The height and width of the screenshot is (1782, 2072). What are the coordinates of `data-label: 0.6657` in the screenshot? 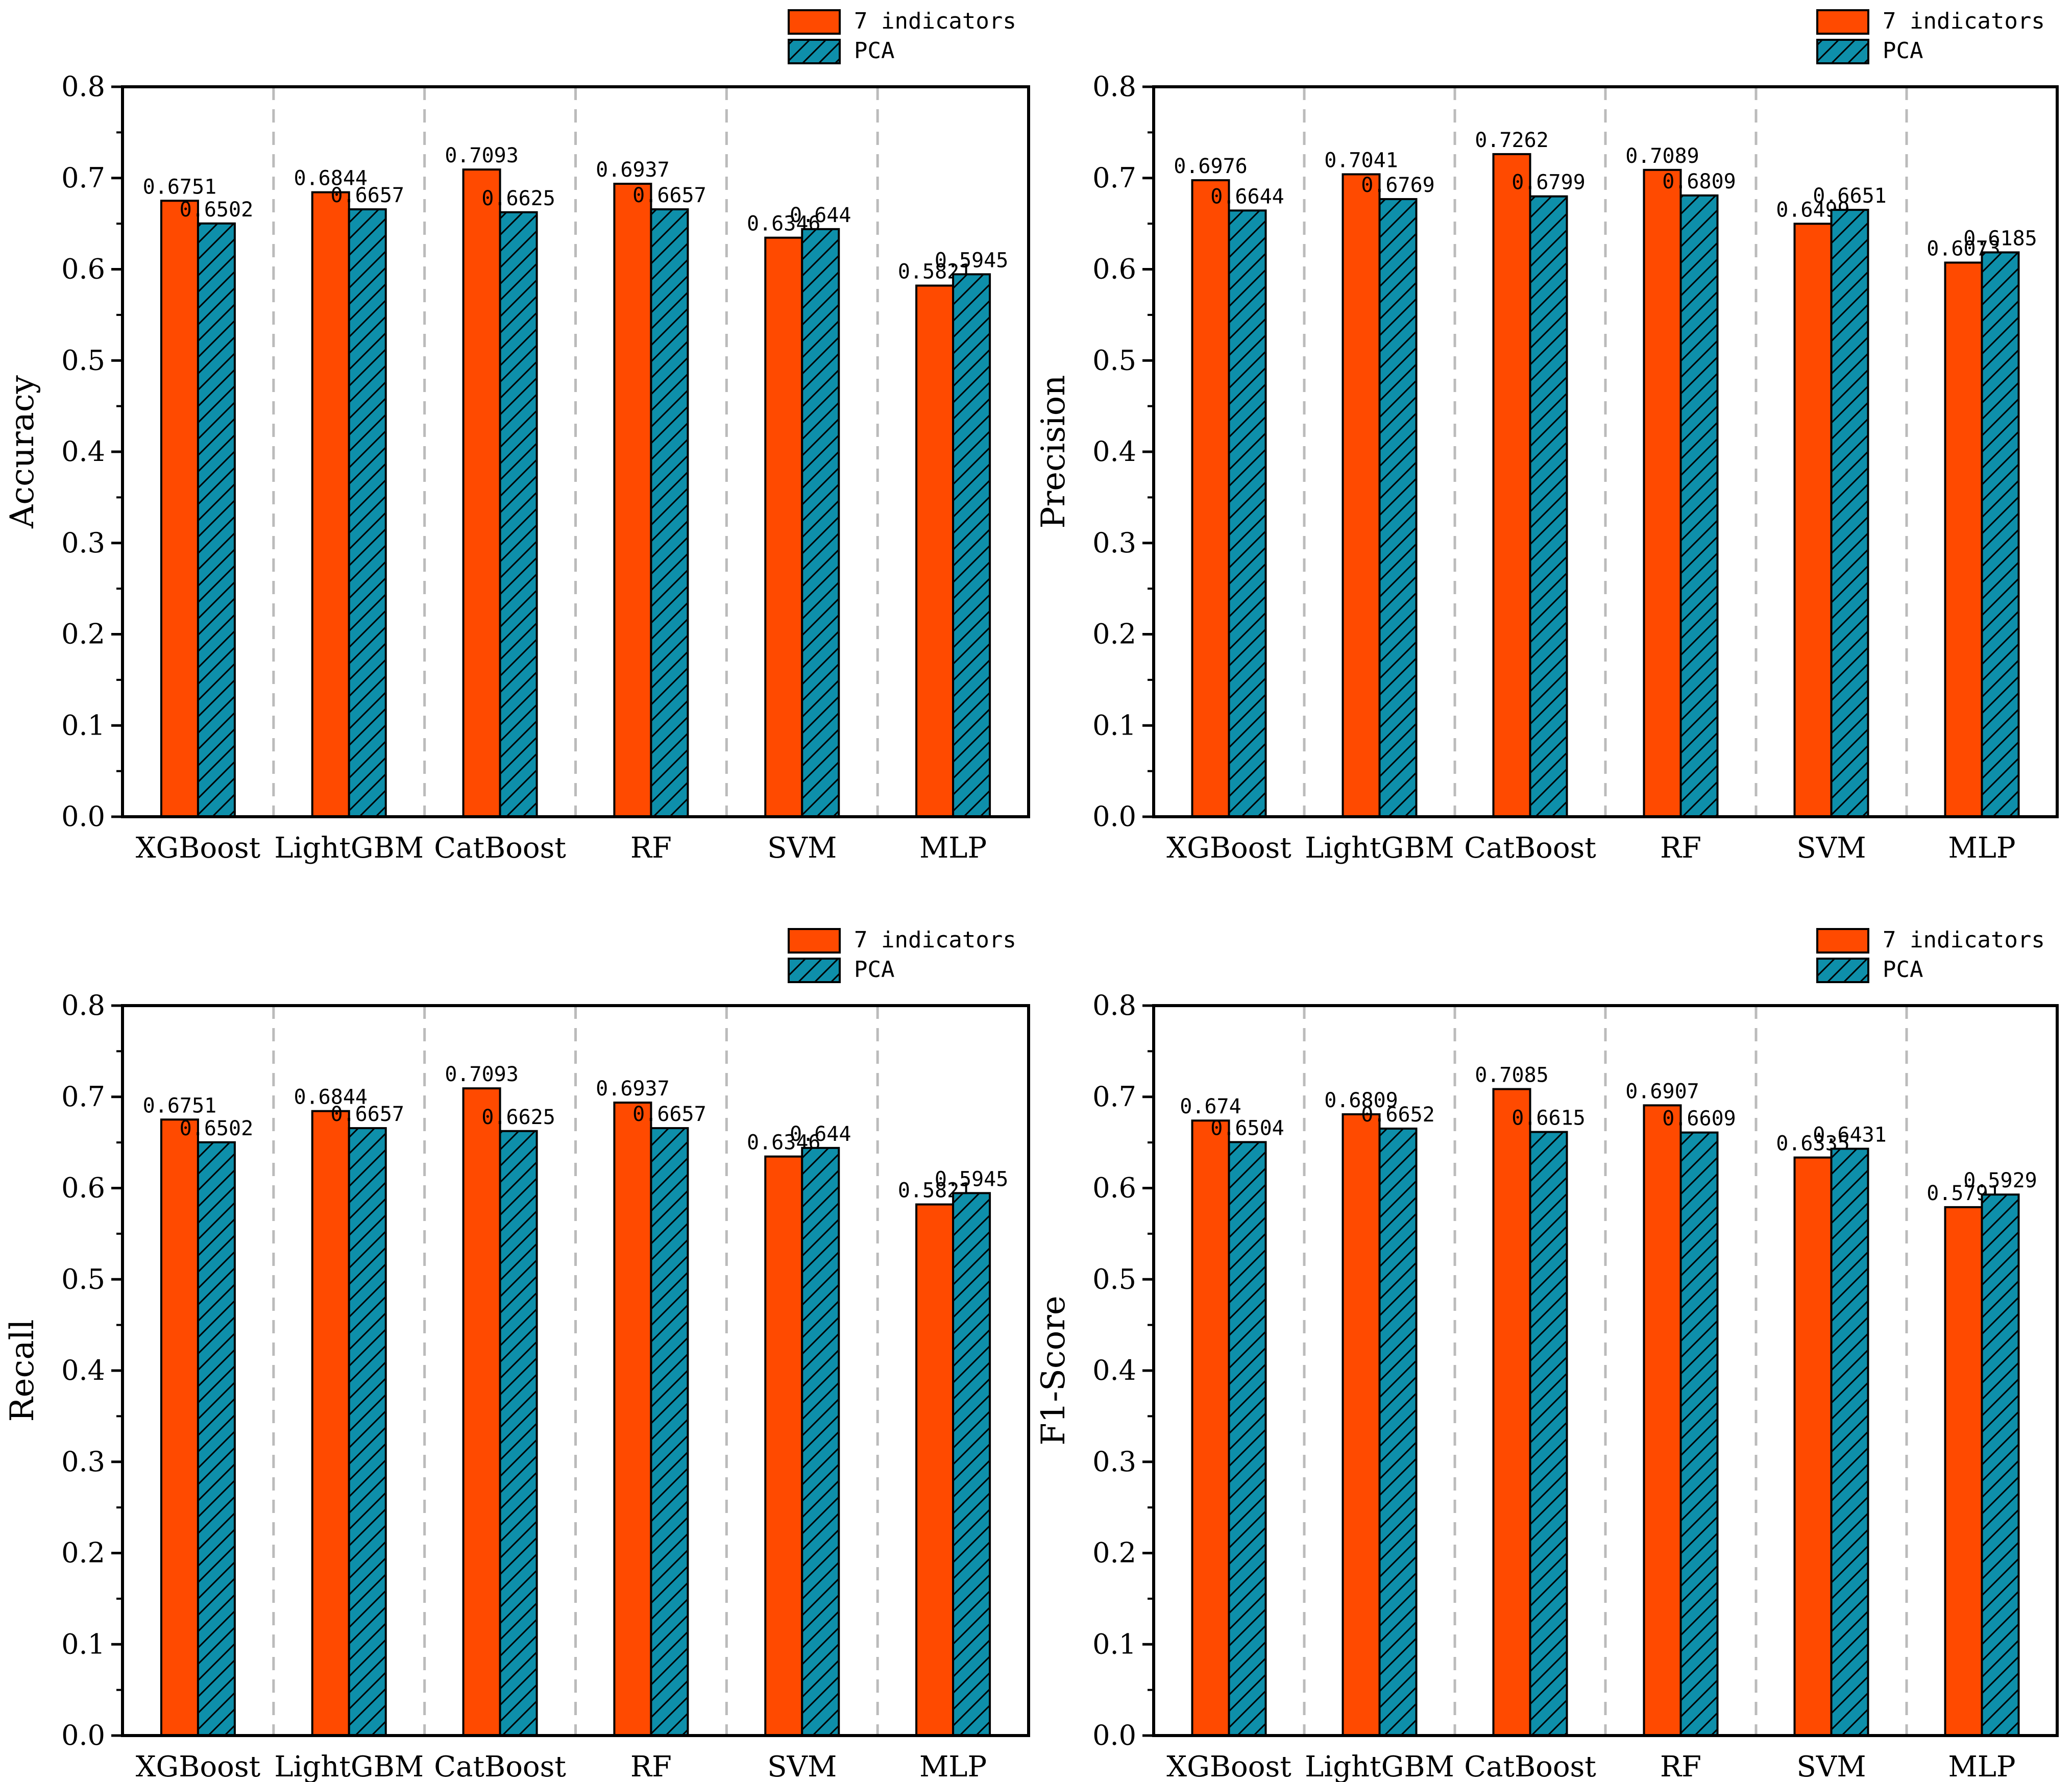 It's located at (368, 195).